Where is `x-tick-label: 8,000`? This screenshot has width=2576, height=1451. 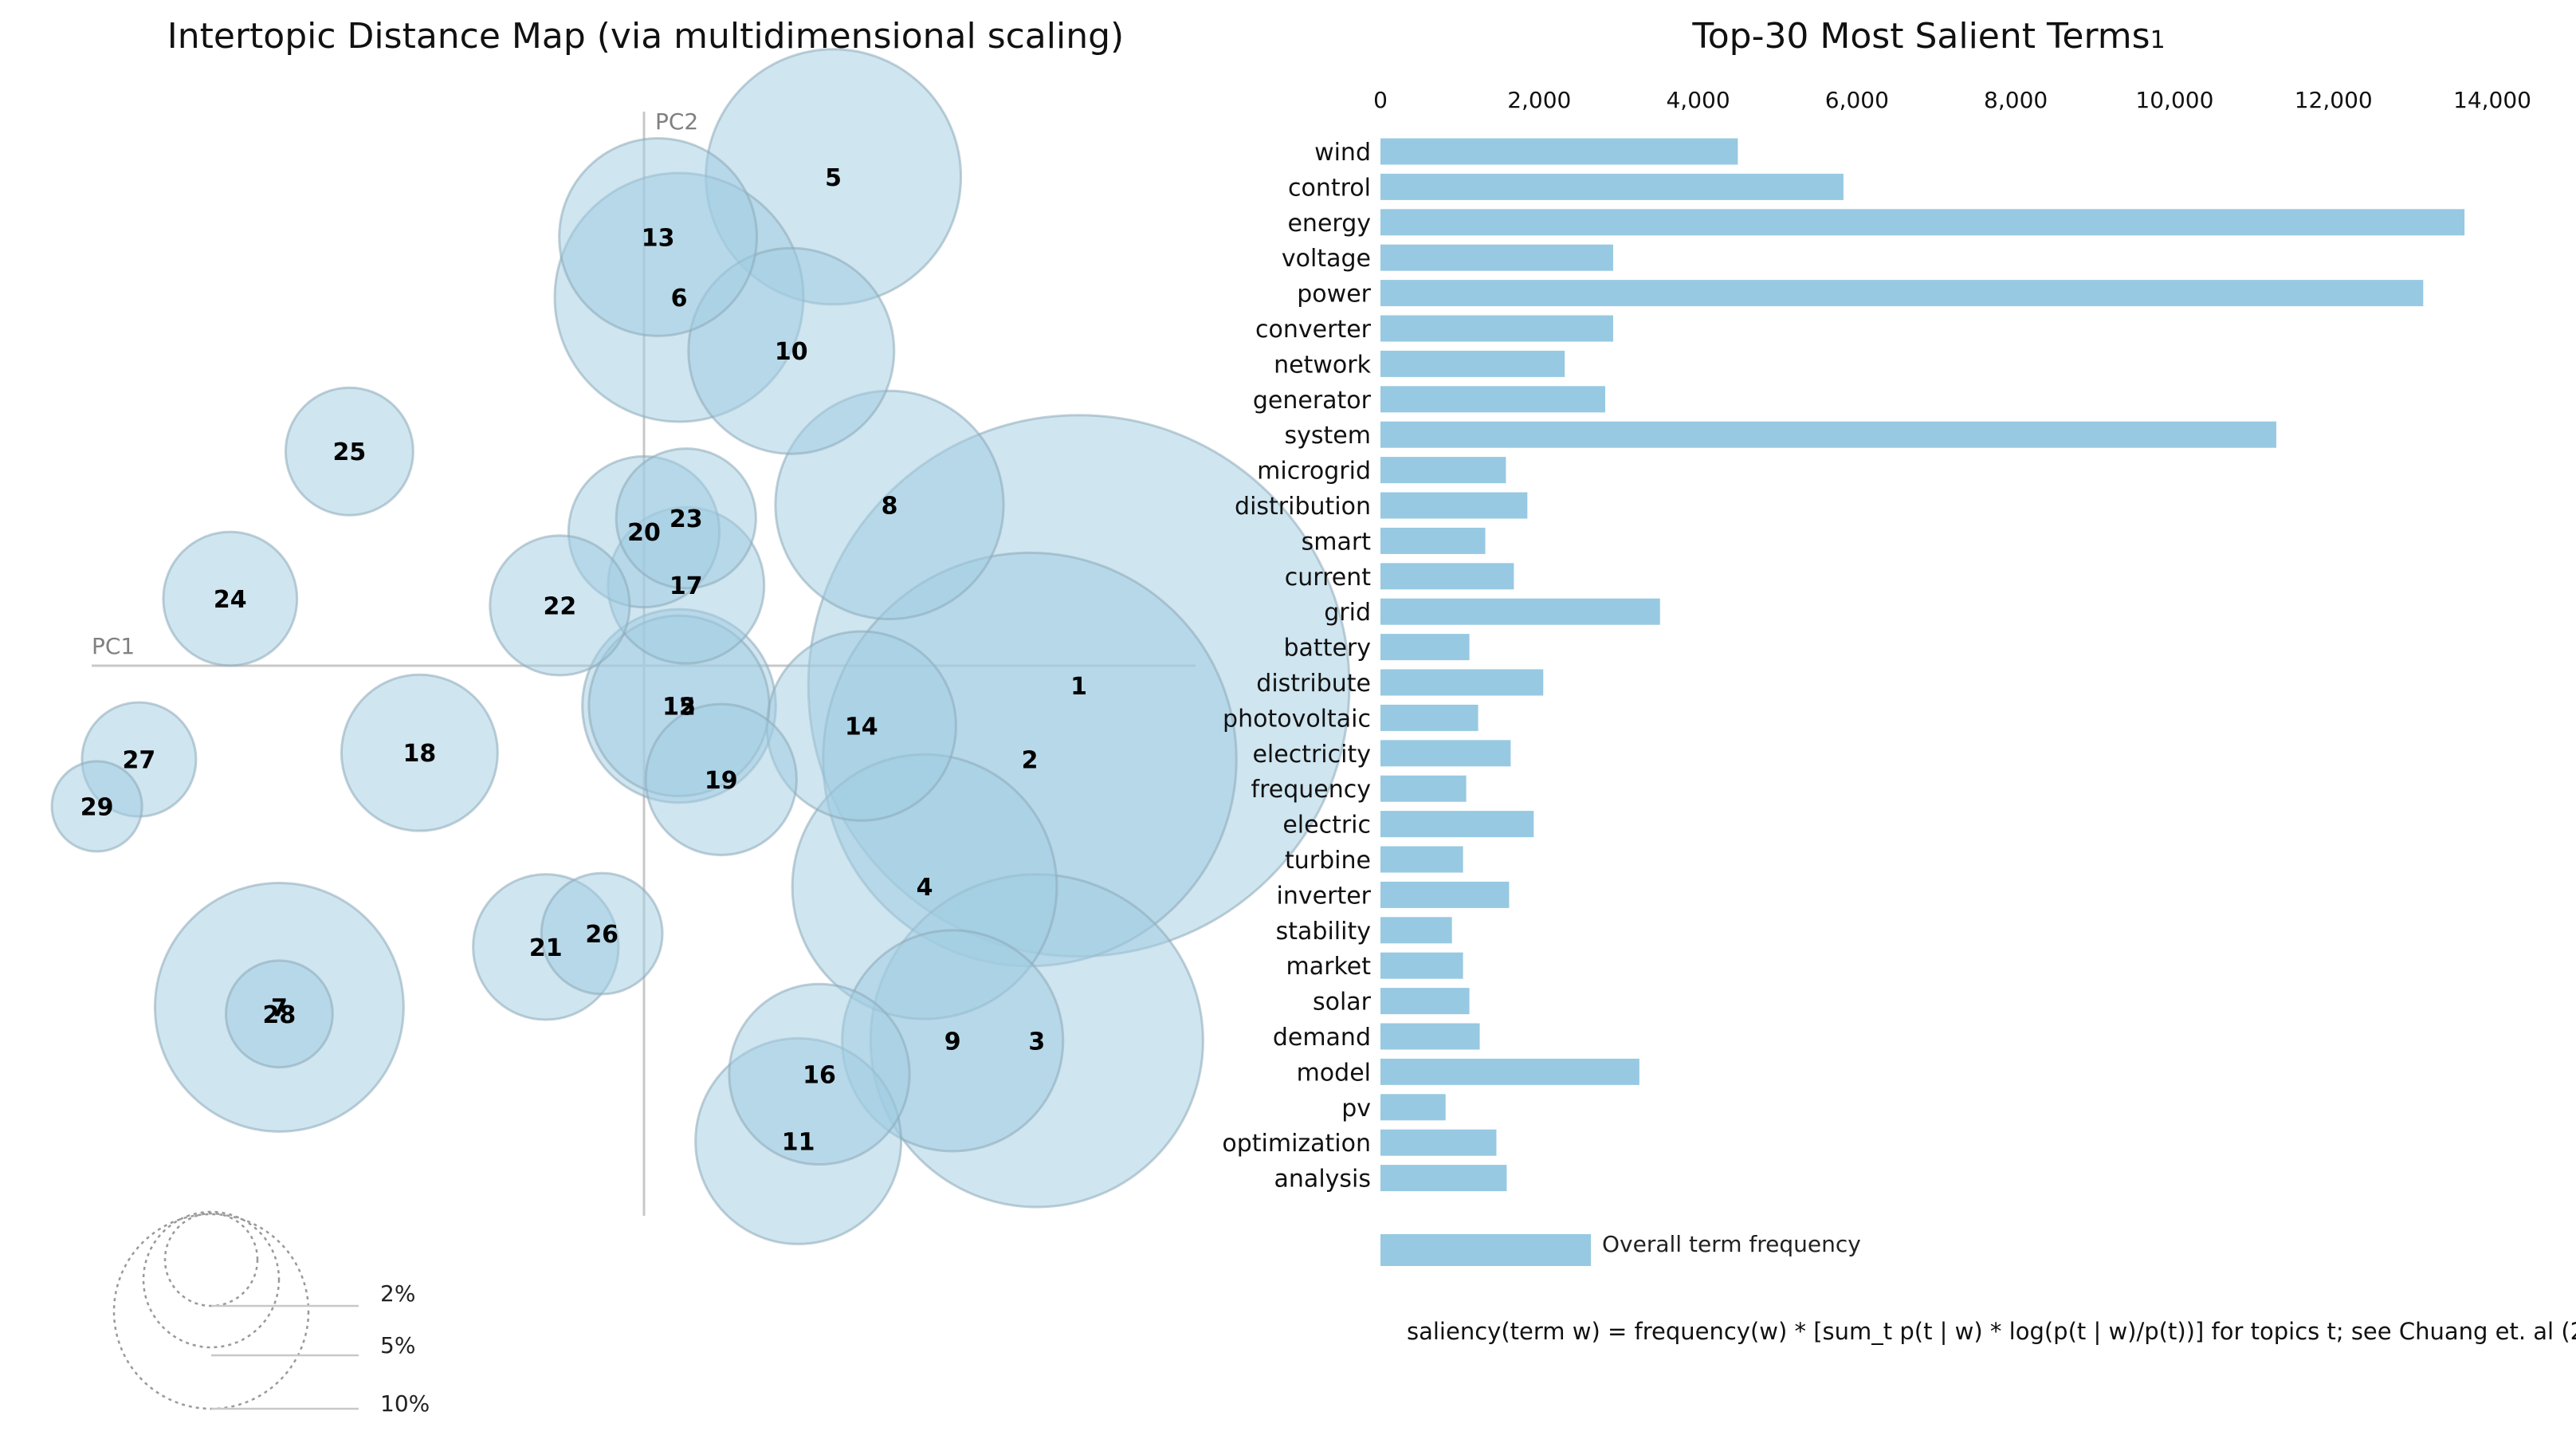
x-tick-label: 8,000 is located at coordinates (2016, 100).